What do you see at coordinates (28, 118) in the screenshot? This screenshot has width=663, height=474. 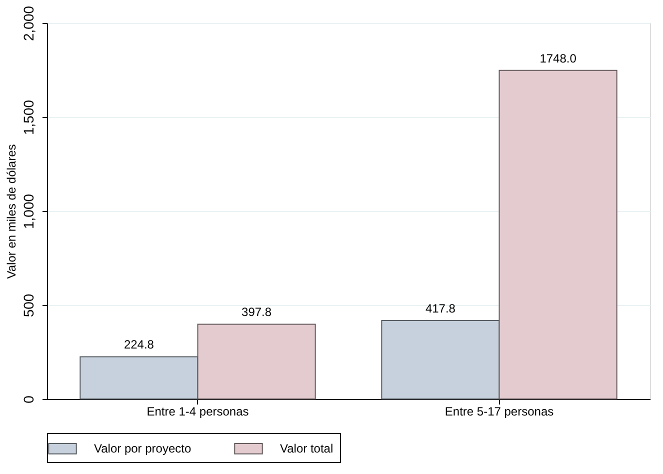 I see `y-tick-label: 1,500` at bounding box center [28, 118].